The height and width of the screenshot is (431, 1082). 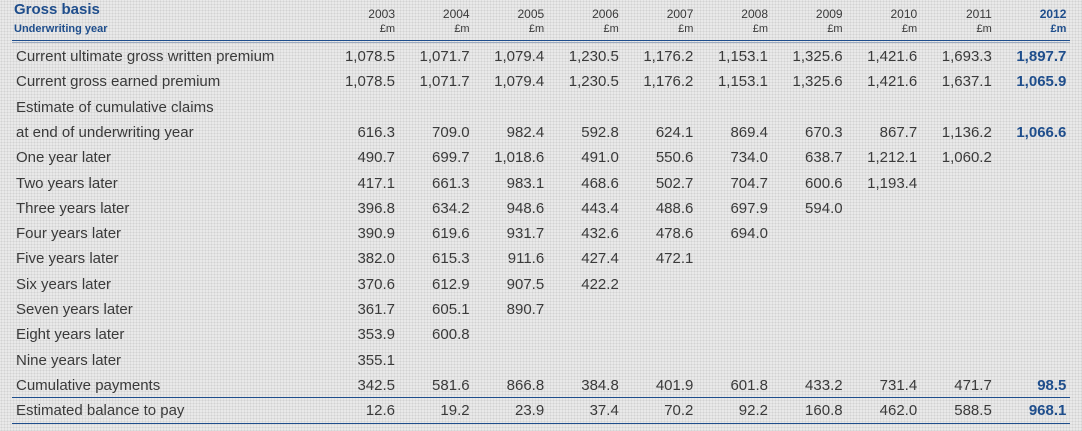 I want to click on cell-value: 471.7, so click(x=973, y=385).